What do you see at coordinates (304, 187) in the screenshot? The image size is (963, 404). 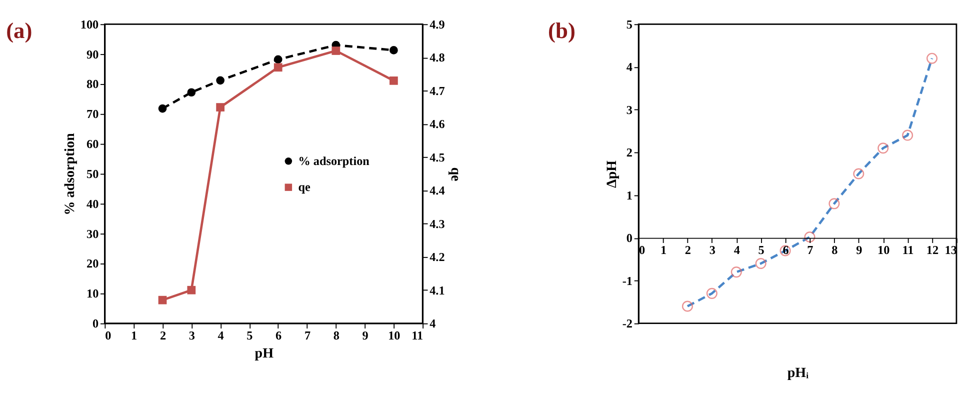 I see `legend-label: qe` at bounding box center [304, 187].